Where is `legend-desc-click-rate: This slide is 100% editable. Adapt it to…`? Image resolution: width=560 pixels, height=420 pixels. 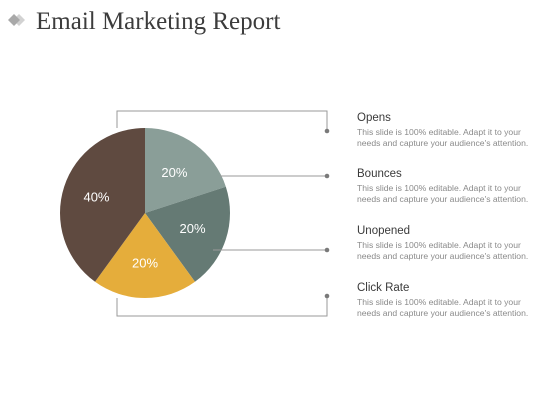
legend-desc-click-rate: This slide is 100% editable. Adapt it to… is located at coordinates (443, 307).